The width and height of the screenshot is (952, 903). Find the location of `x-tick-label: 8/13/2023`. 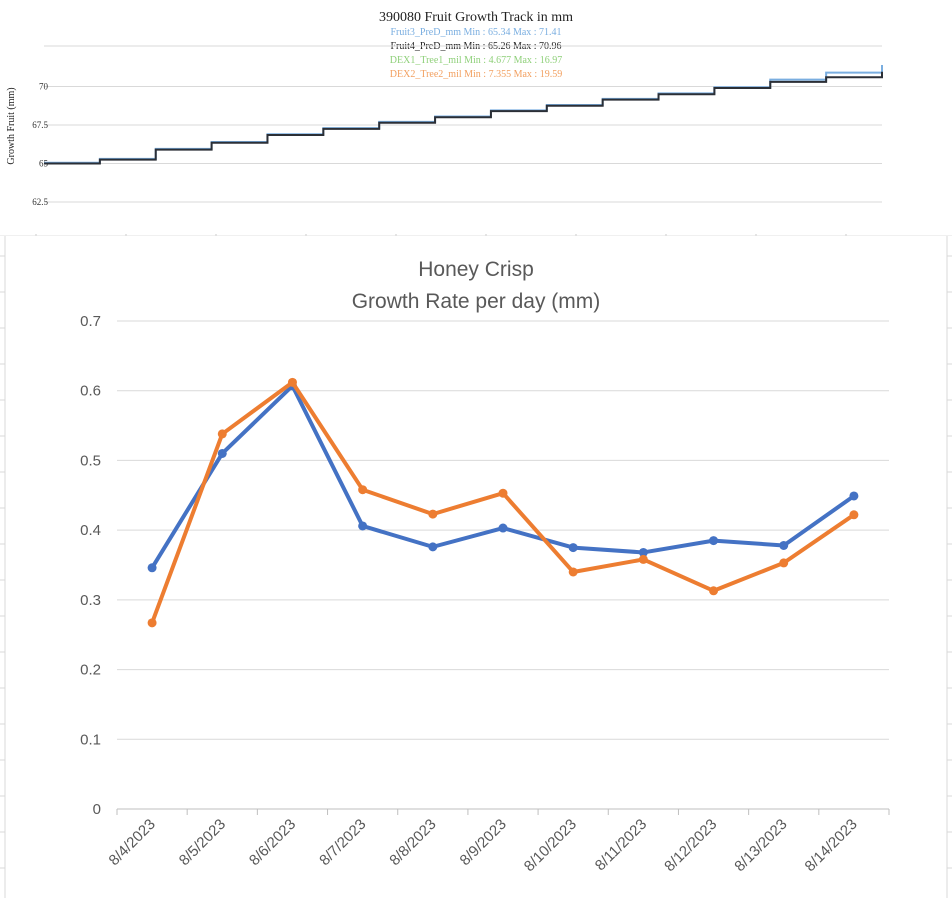

x-tick-label: 8/13/2023 is located at coordinates (760, 845).